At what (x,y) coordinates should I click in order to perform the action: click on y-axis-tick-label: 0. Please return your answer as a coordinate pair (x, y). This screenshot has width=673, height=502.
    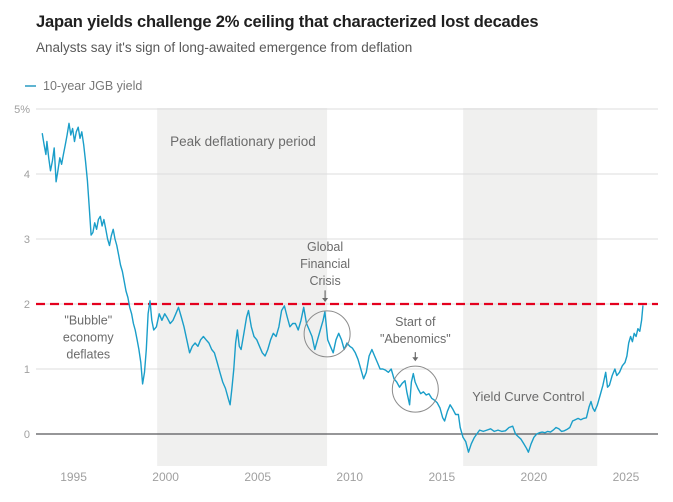
    Looking at the image, I should click on (27, 435).